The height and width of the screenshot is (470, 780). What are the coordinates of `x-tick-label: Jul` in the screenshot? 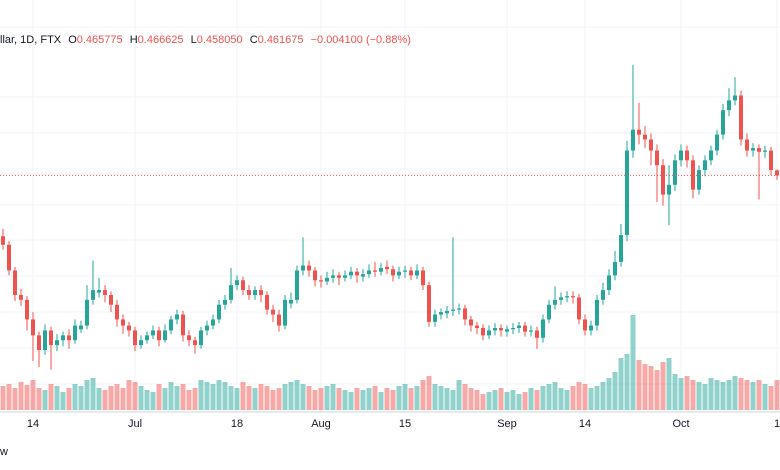 It's located at (135, 424).